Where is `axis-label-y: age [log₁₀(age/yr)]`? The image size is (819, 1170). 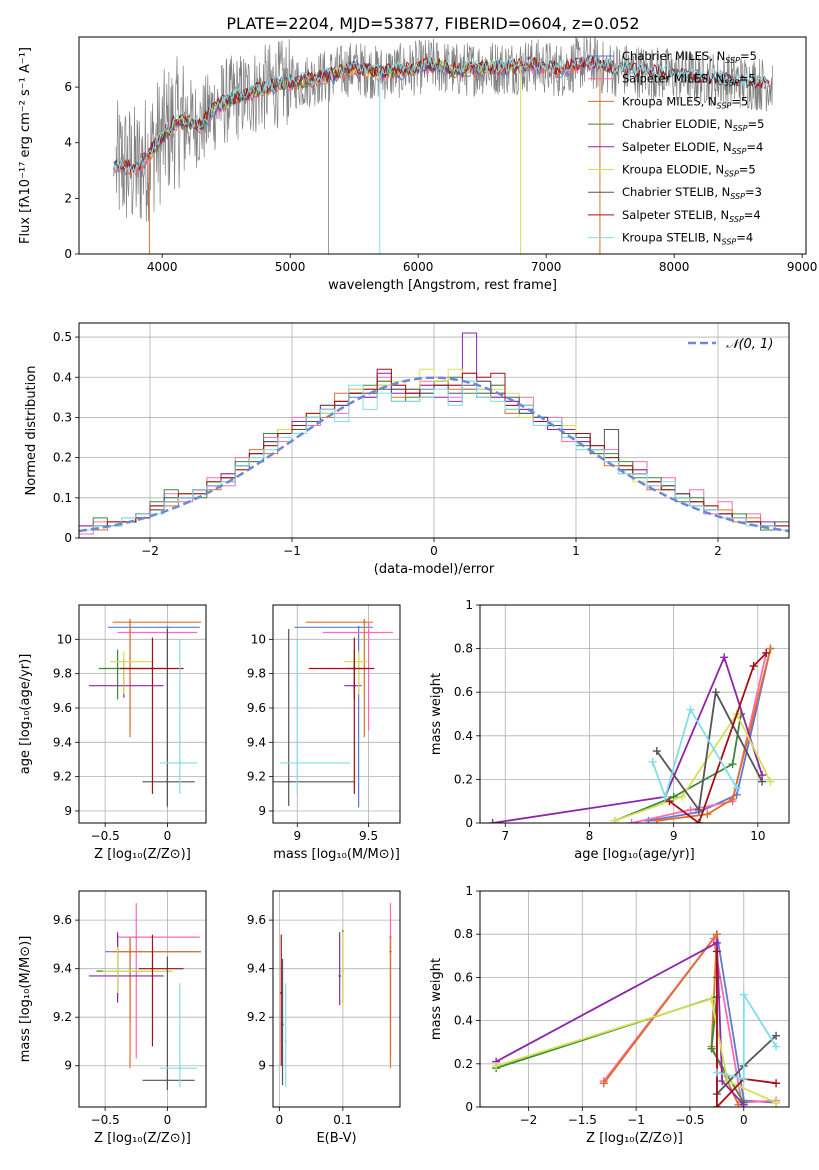 axis-label-y: age [log₁₀(age/yr)] is located at coordinates (25, 714).